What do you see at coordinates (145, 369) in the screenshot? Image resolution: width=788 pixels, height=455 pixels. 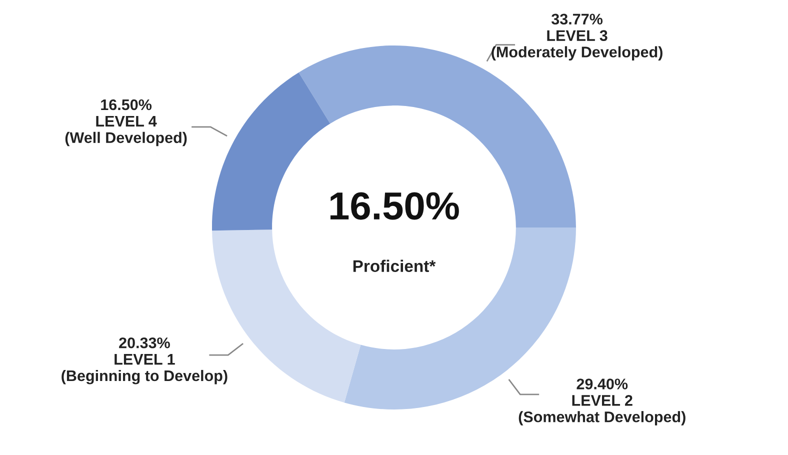 I see `slice-label: LEVEL 1 (Beginning to Develop)` at bounding box center [145, 369].